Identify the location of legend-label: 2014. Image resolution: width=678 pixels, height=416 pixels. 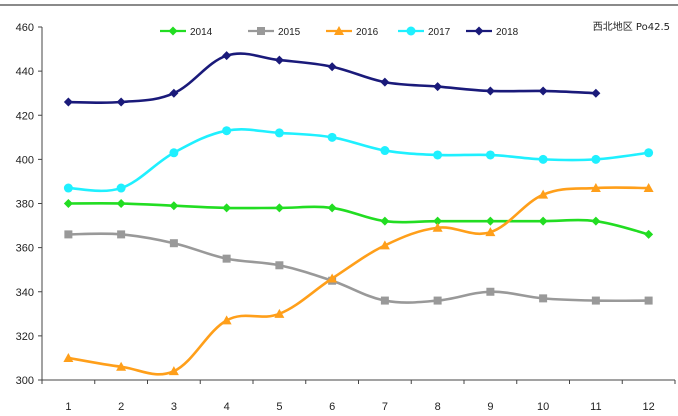
(201, 32).